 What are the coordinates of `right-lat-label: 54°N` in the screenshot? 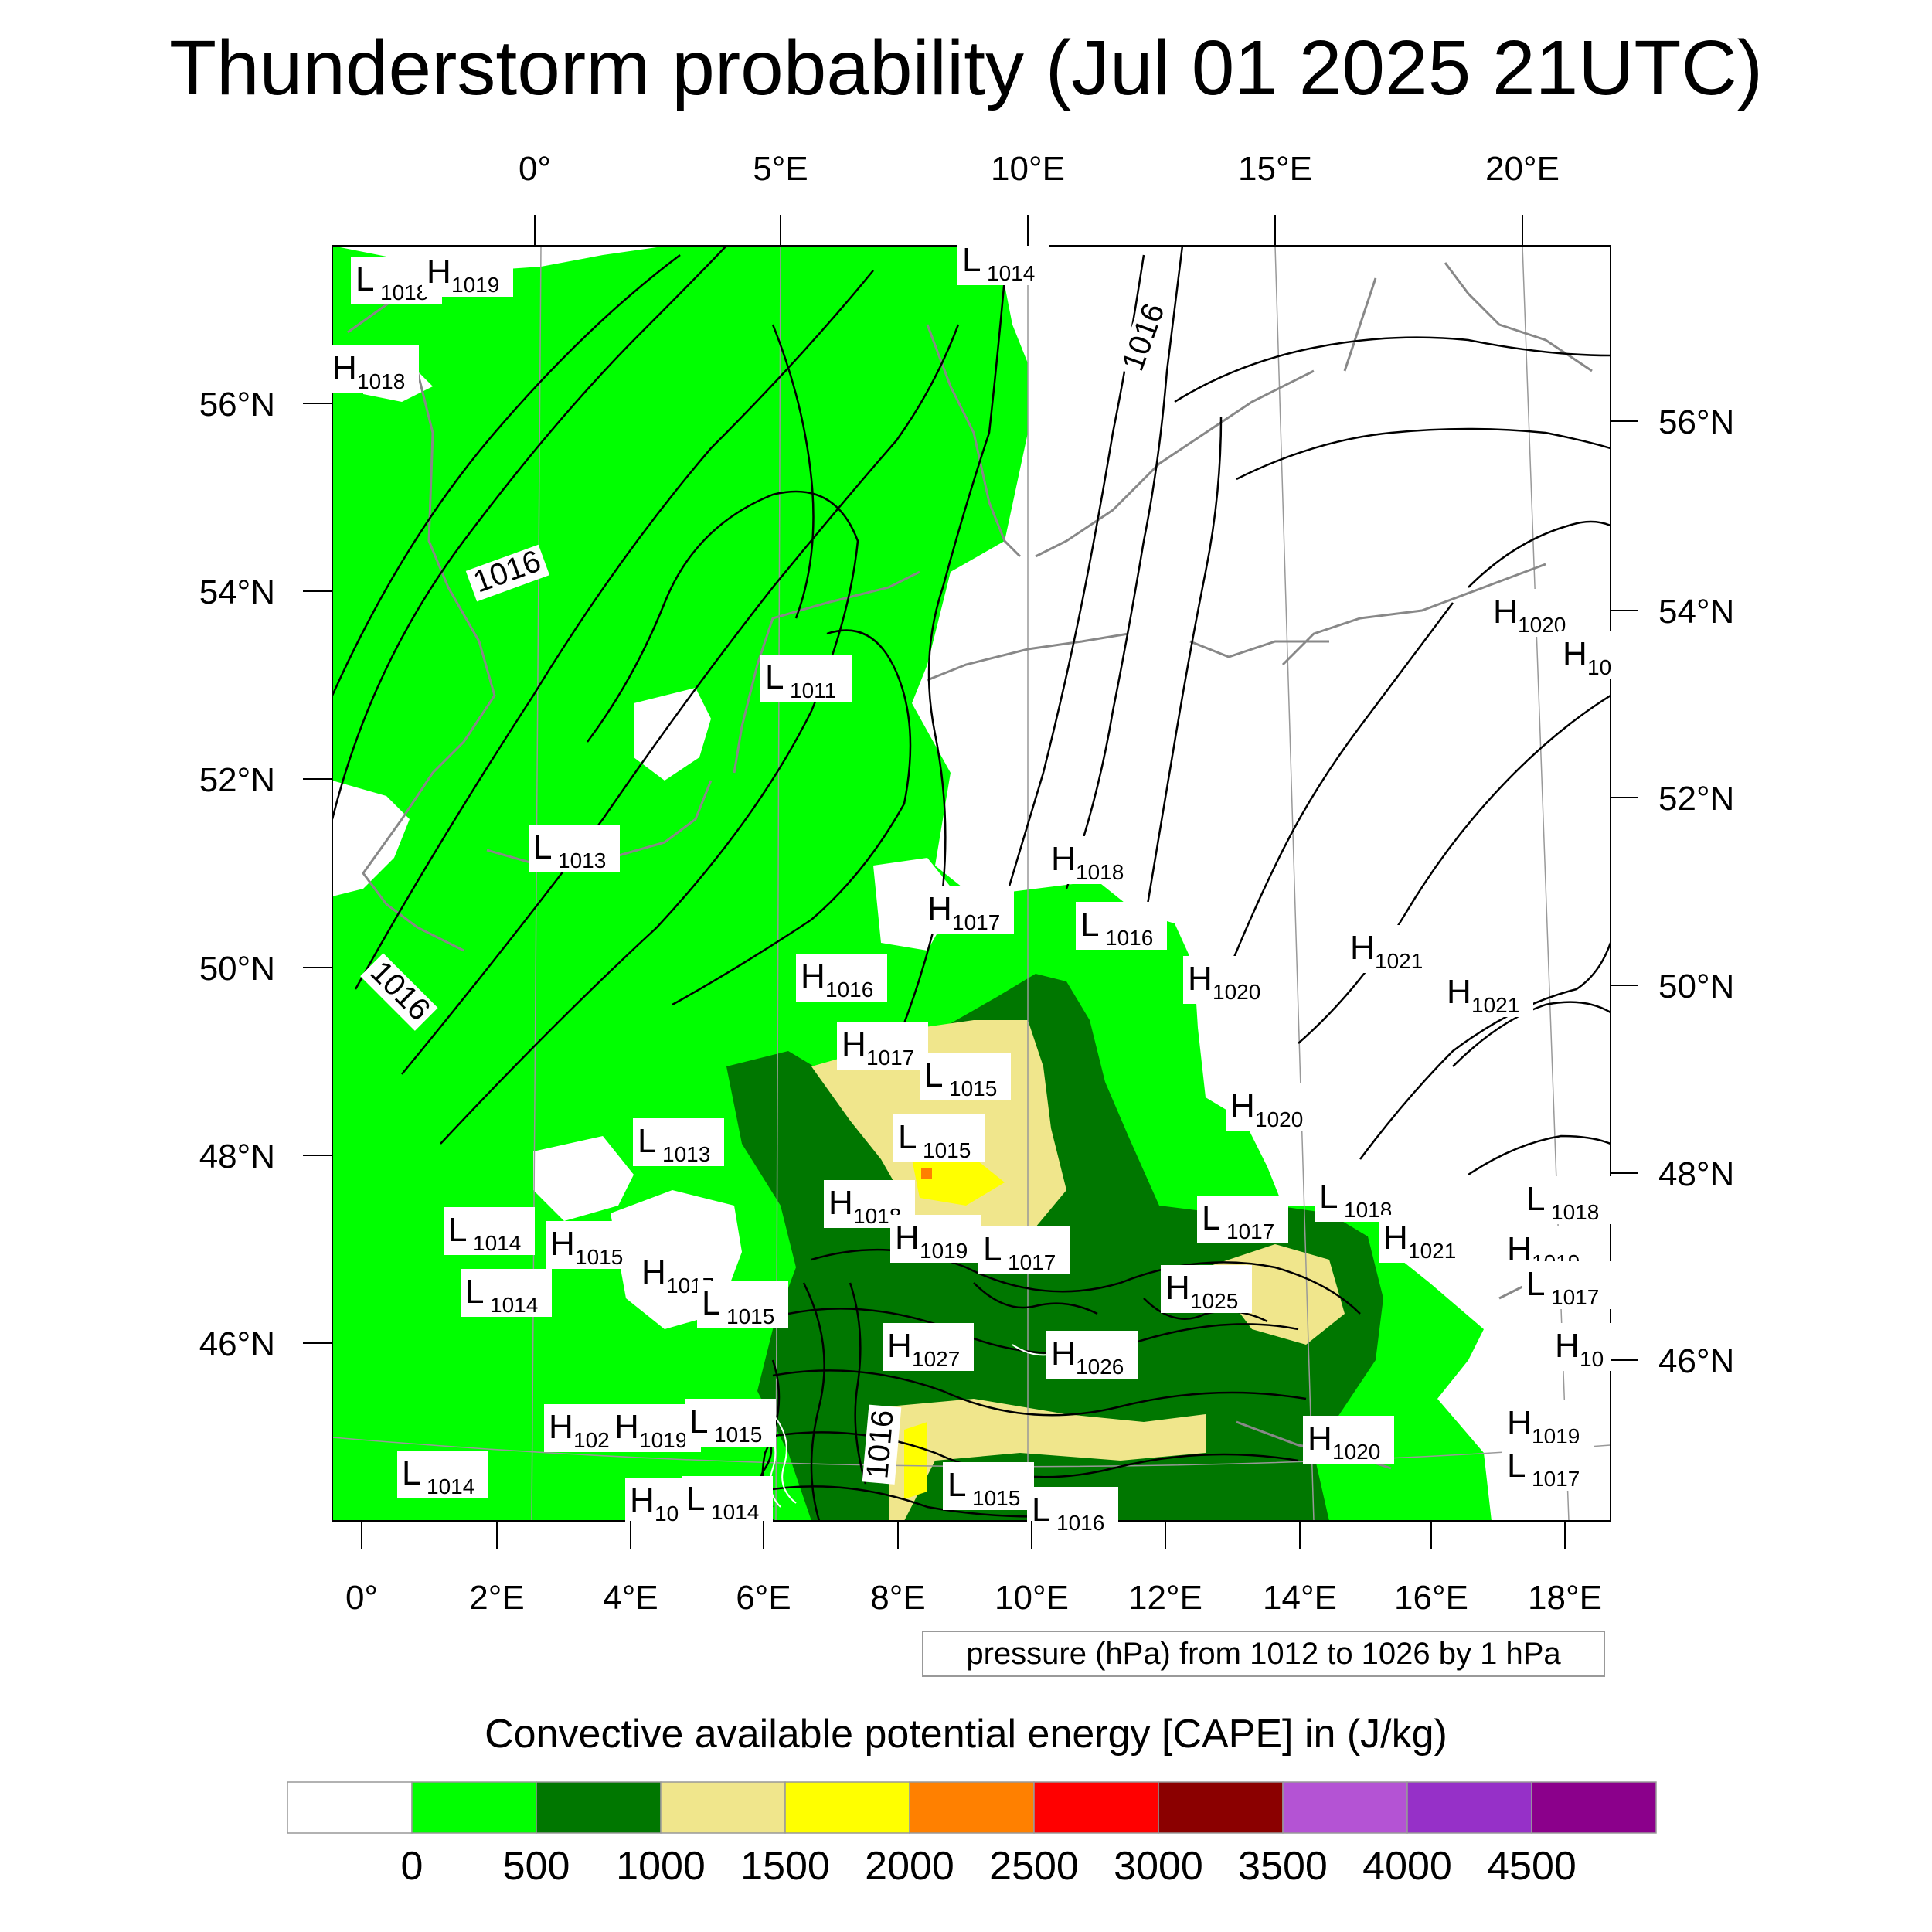 It's located at (1696, 612).